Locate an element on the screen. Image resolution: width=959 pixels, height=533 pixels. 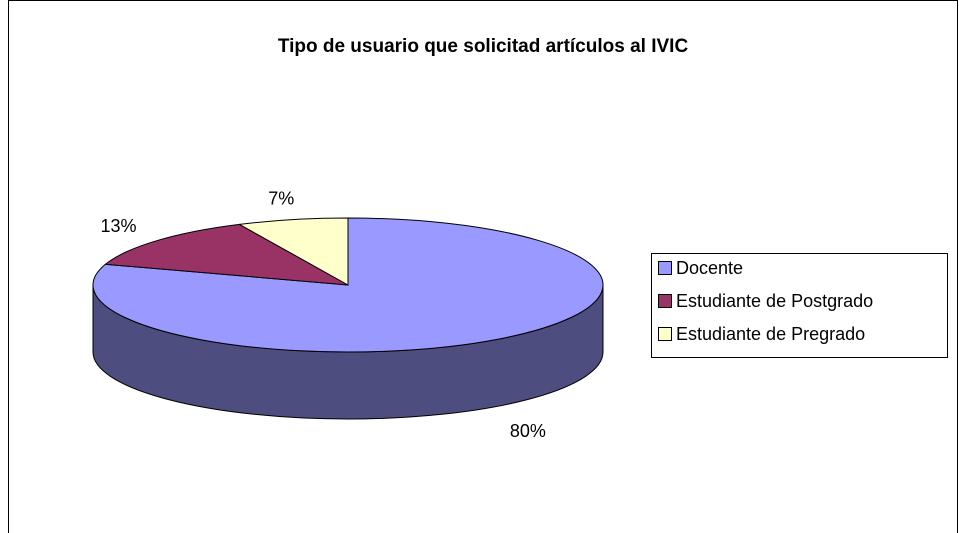
data-label: 7% is located at coordinates (281, 199).